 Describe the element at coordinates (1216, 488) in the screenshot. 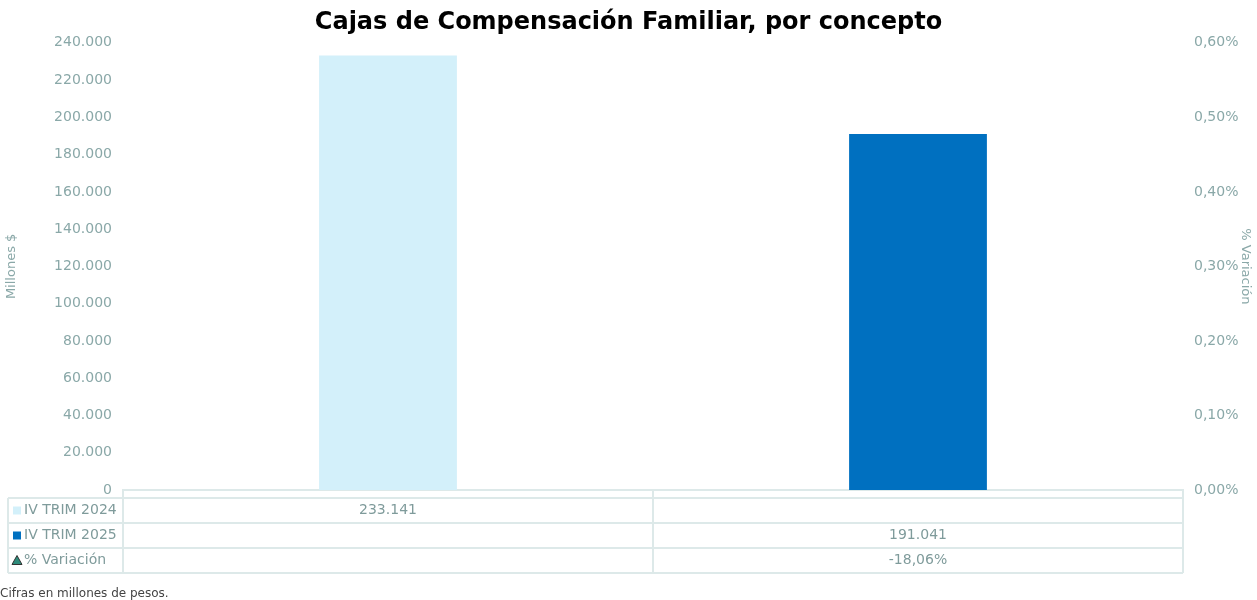

I see `y2-tick-label: 0,00%` at that location.